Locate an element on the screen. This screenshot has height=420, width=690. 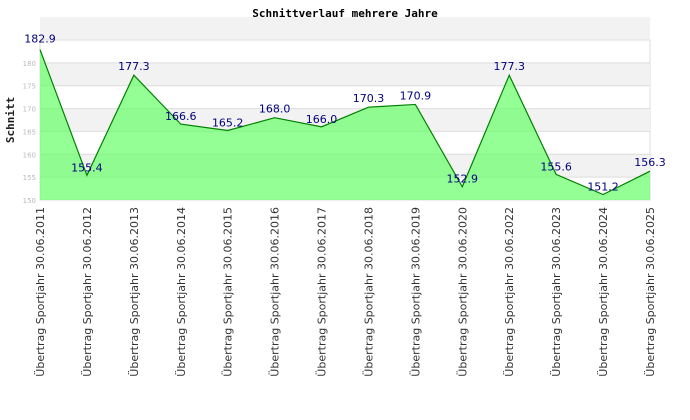
data-label: 166.6 is located at coordinates (181, 116).